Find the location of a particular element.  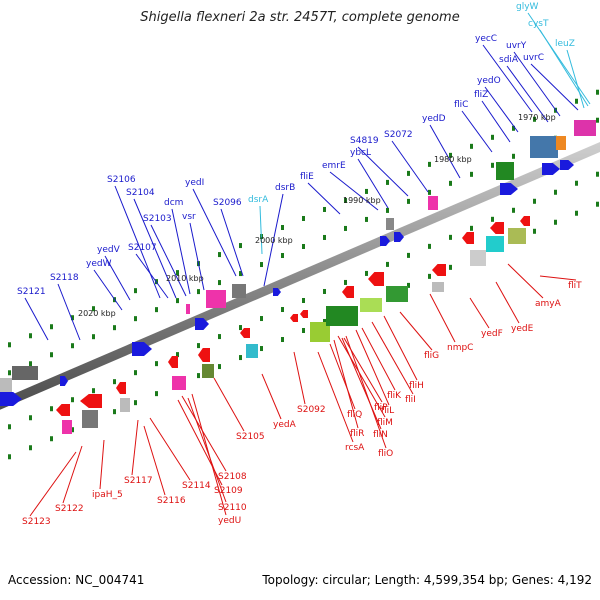

reverse-gene-label: yedF is located at coordinates (492, 334).